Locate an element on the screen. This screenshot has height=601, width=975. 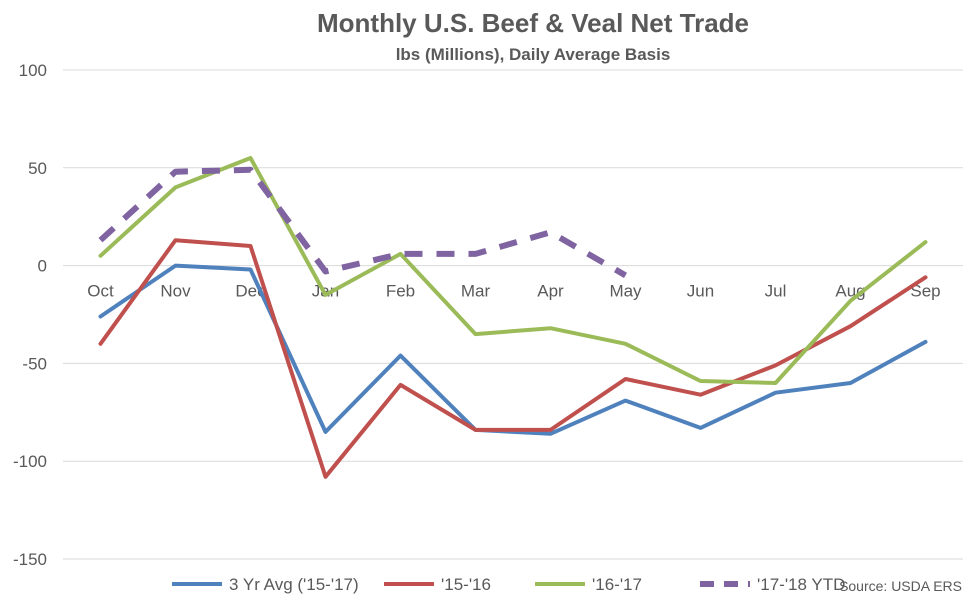
legend-label-1: '15-'16 is located at coordinates (466, 584).